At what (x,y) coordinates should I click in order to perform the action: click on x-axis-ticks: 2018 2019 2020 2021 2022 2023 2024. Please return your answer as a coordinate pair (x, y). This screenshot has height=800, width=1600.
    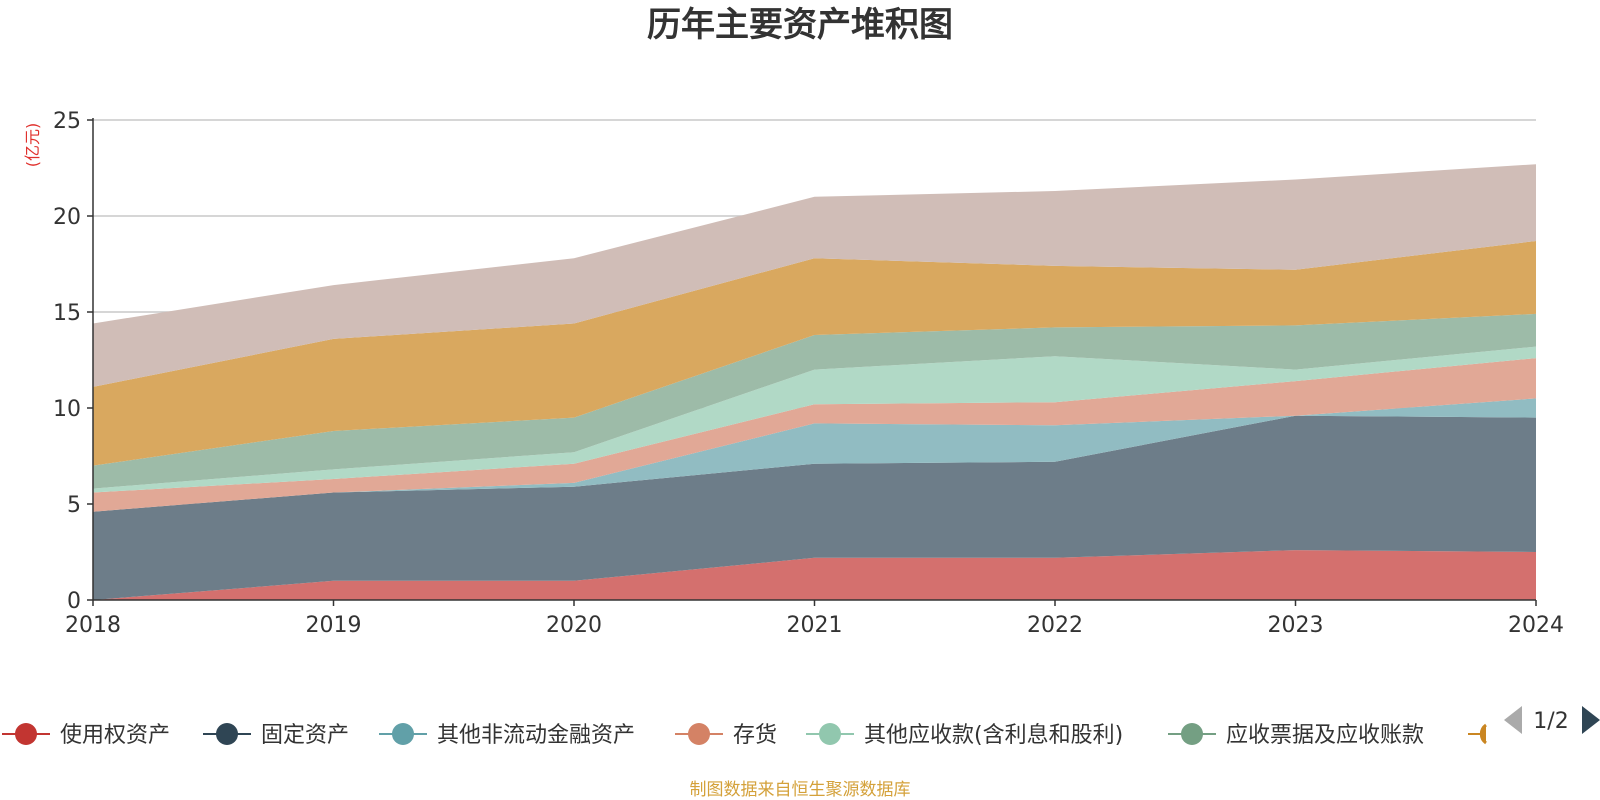
    Looking at the image, I should click on (814, 619).